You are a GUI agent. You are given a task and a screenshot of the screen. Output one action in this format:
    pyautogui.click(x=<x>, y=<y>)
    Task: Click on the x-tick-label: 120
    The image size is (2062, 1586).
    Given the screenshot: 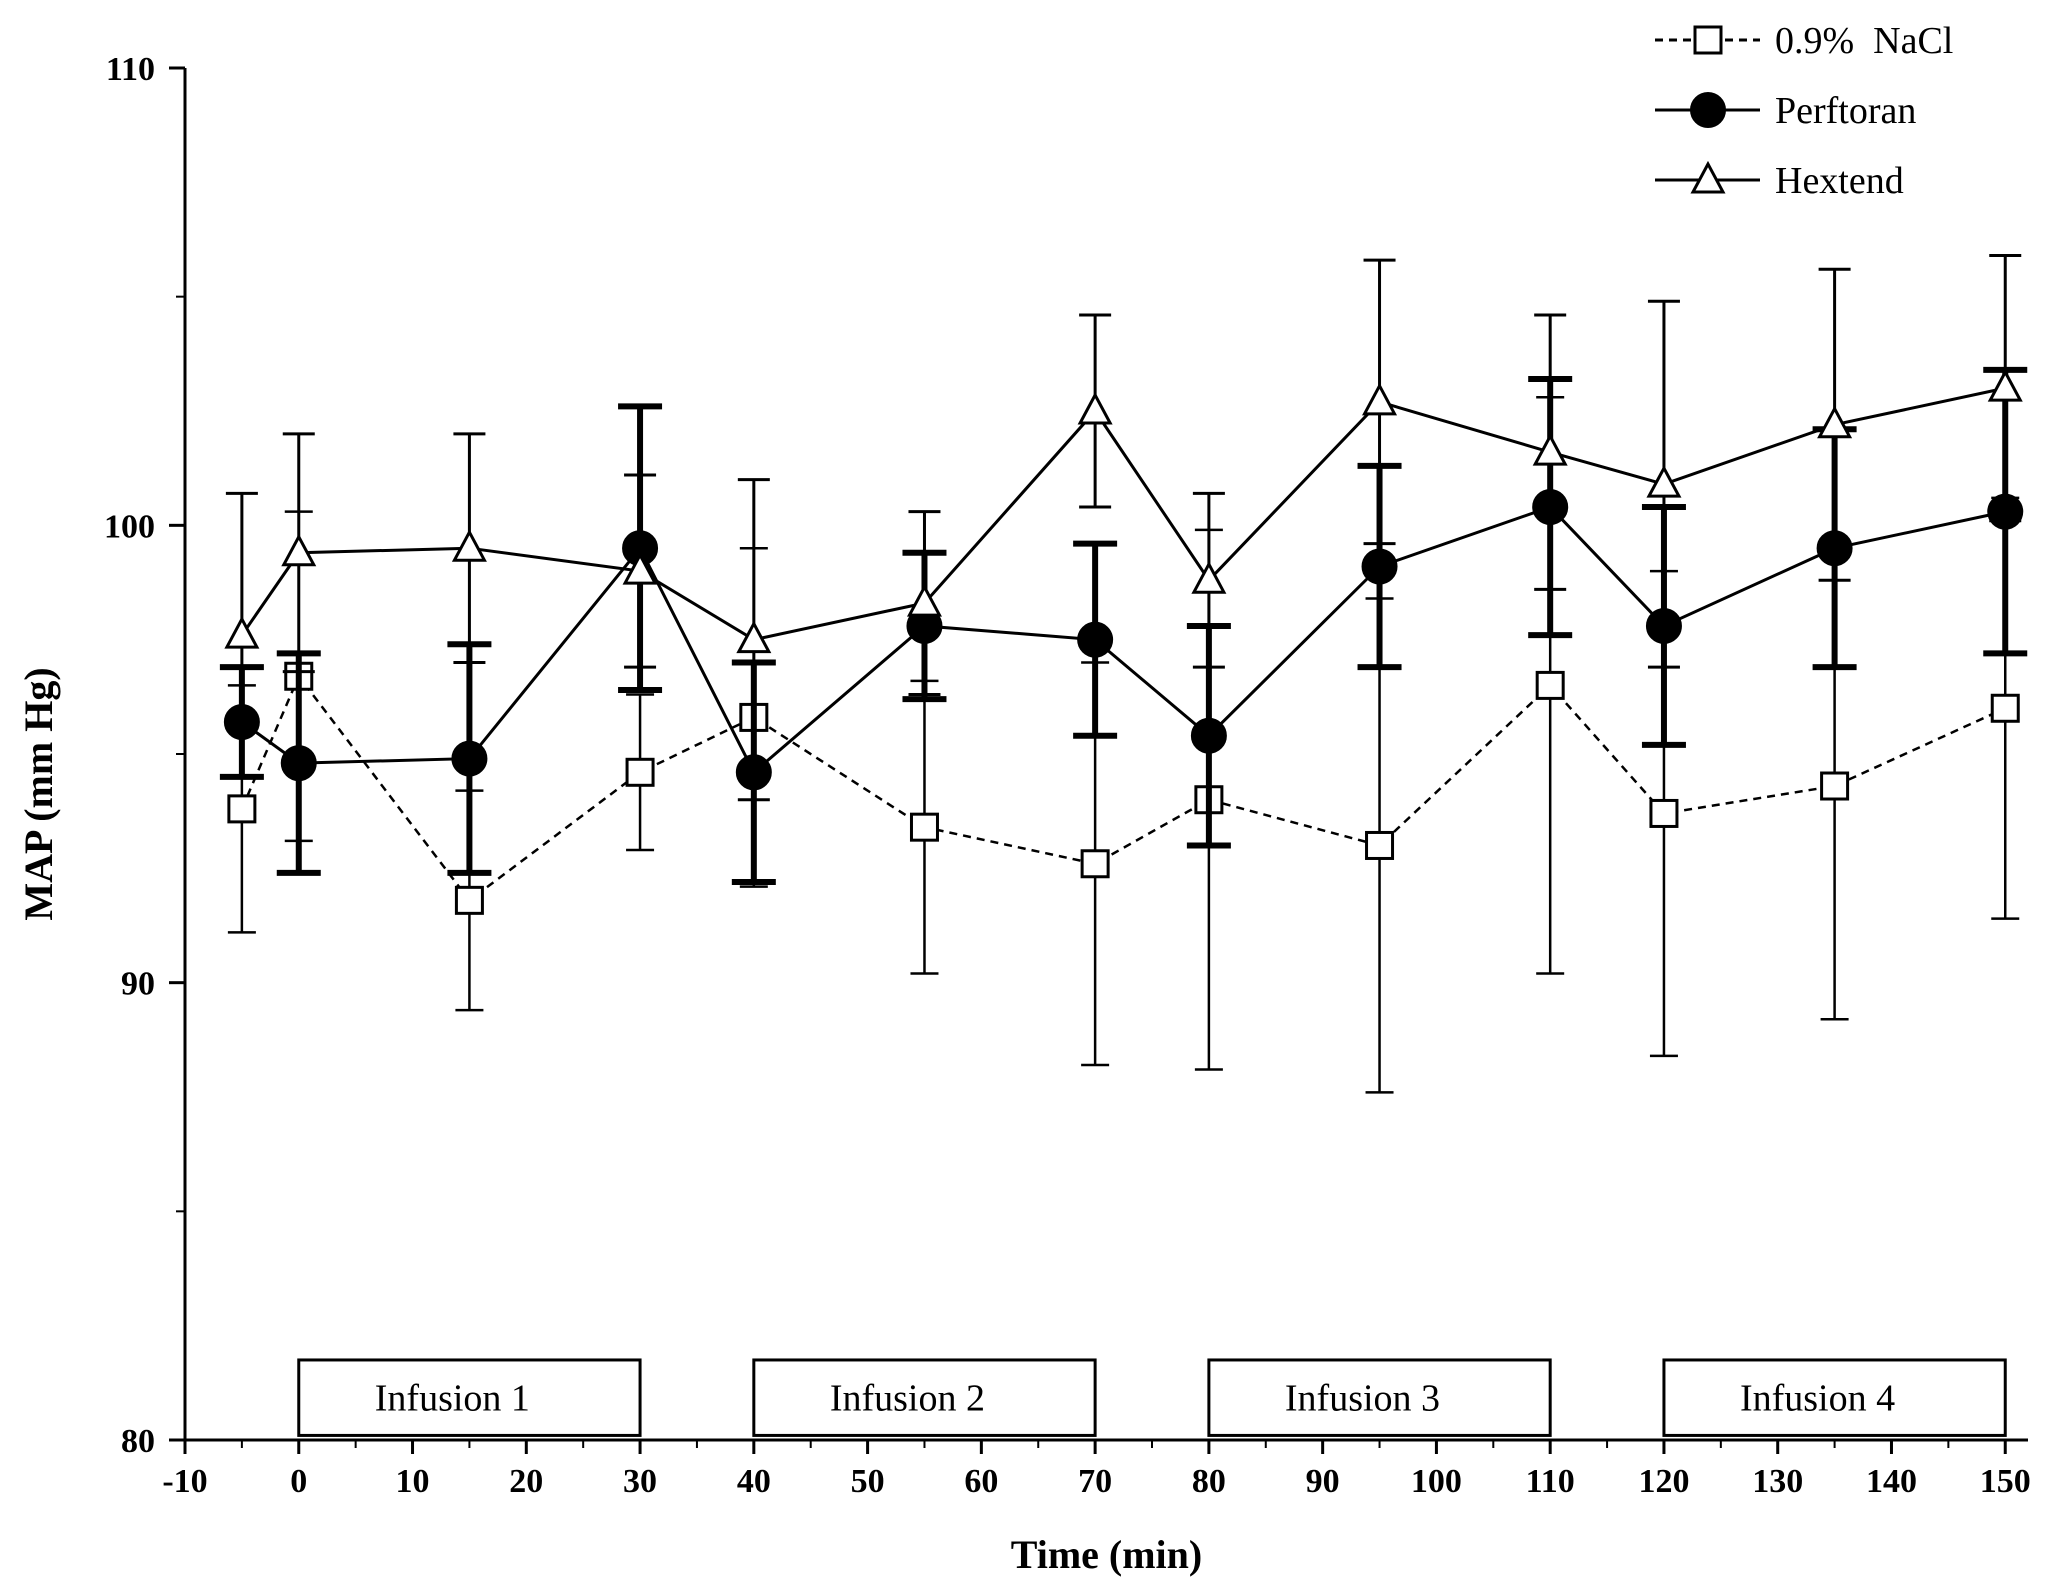 What is the action you would take?
    pyautogui.click(x=1663, y=1481)
    